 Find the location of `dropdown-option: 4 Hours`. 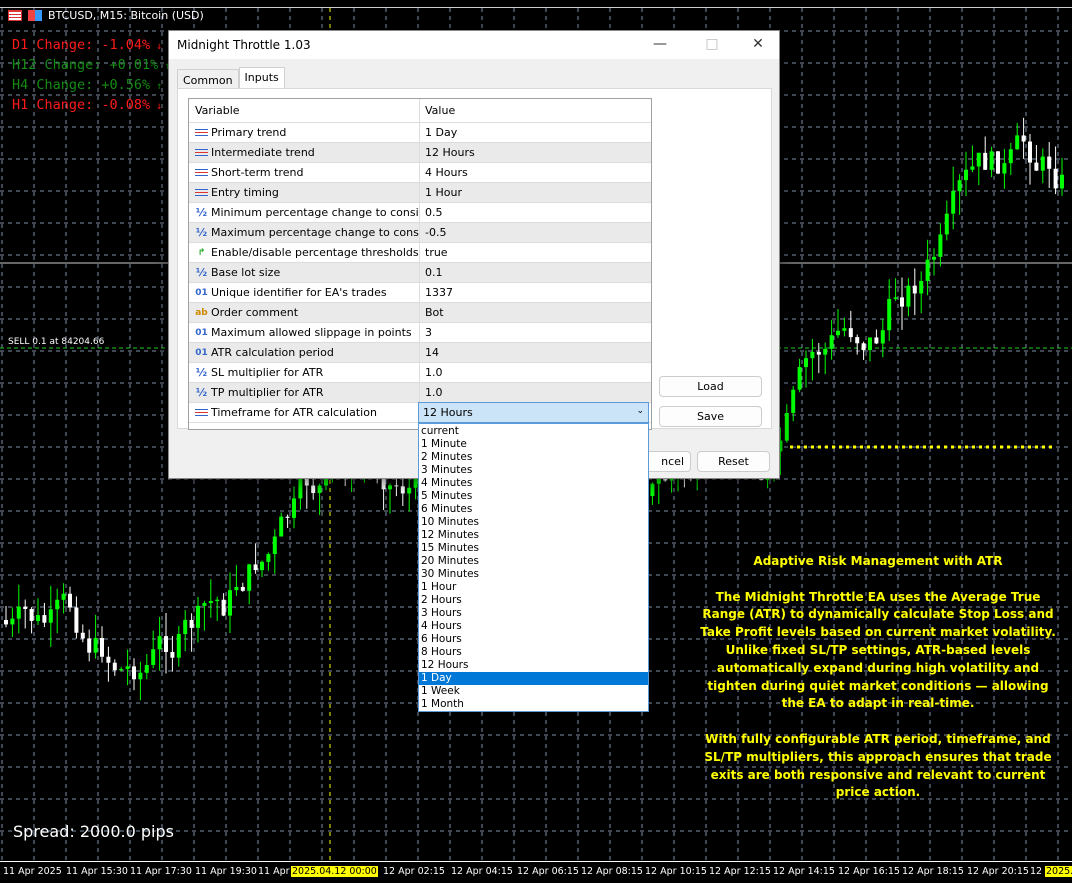

dropdown-option: 4 Hours is located at coordinates (441, 626).